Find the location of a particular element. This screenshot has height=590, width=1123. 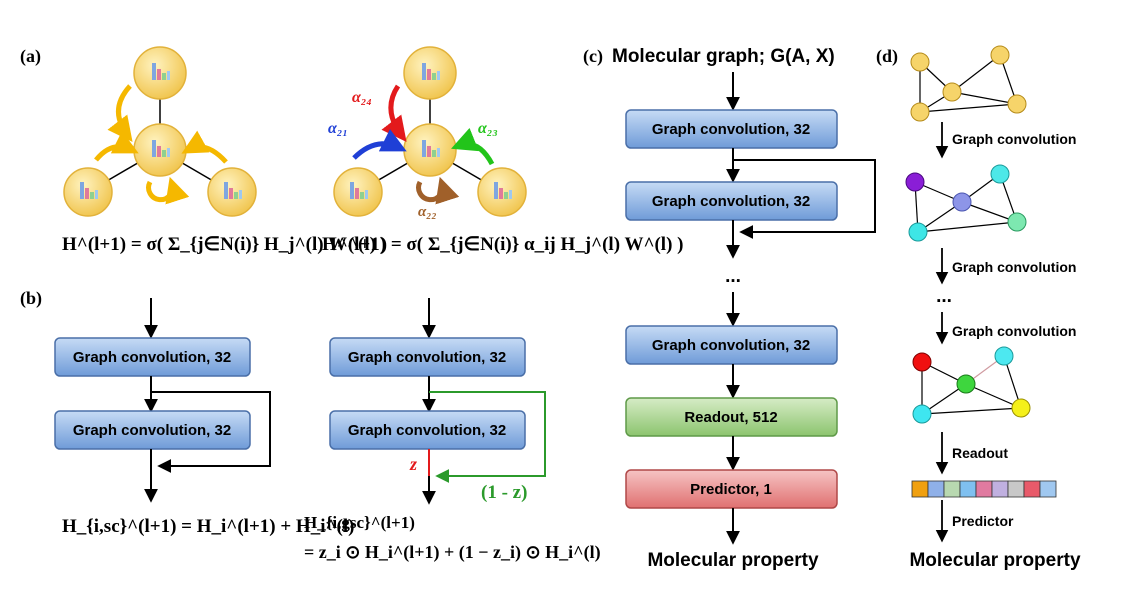

step-readout: Readout is located at coordinates (980, 453).